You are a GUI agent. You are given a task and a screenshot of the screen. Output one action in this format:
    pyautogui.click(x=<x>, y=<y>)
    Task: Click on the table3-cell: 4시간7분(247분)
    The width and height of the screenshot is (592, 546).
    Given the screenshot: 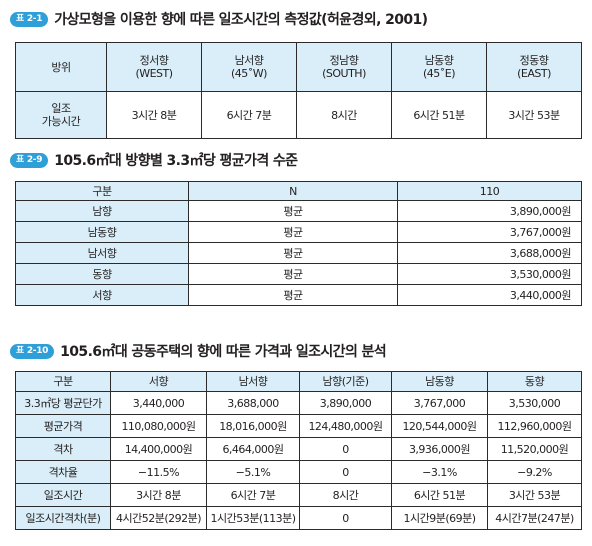 What is the action you would take?
    pyautogui.click(x=534, y=518)
    